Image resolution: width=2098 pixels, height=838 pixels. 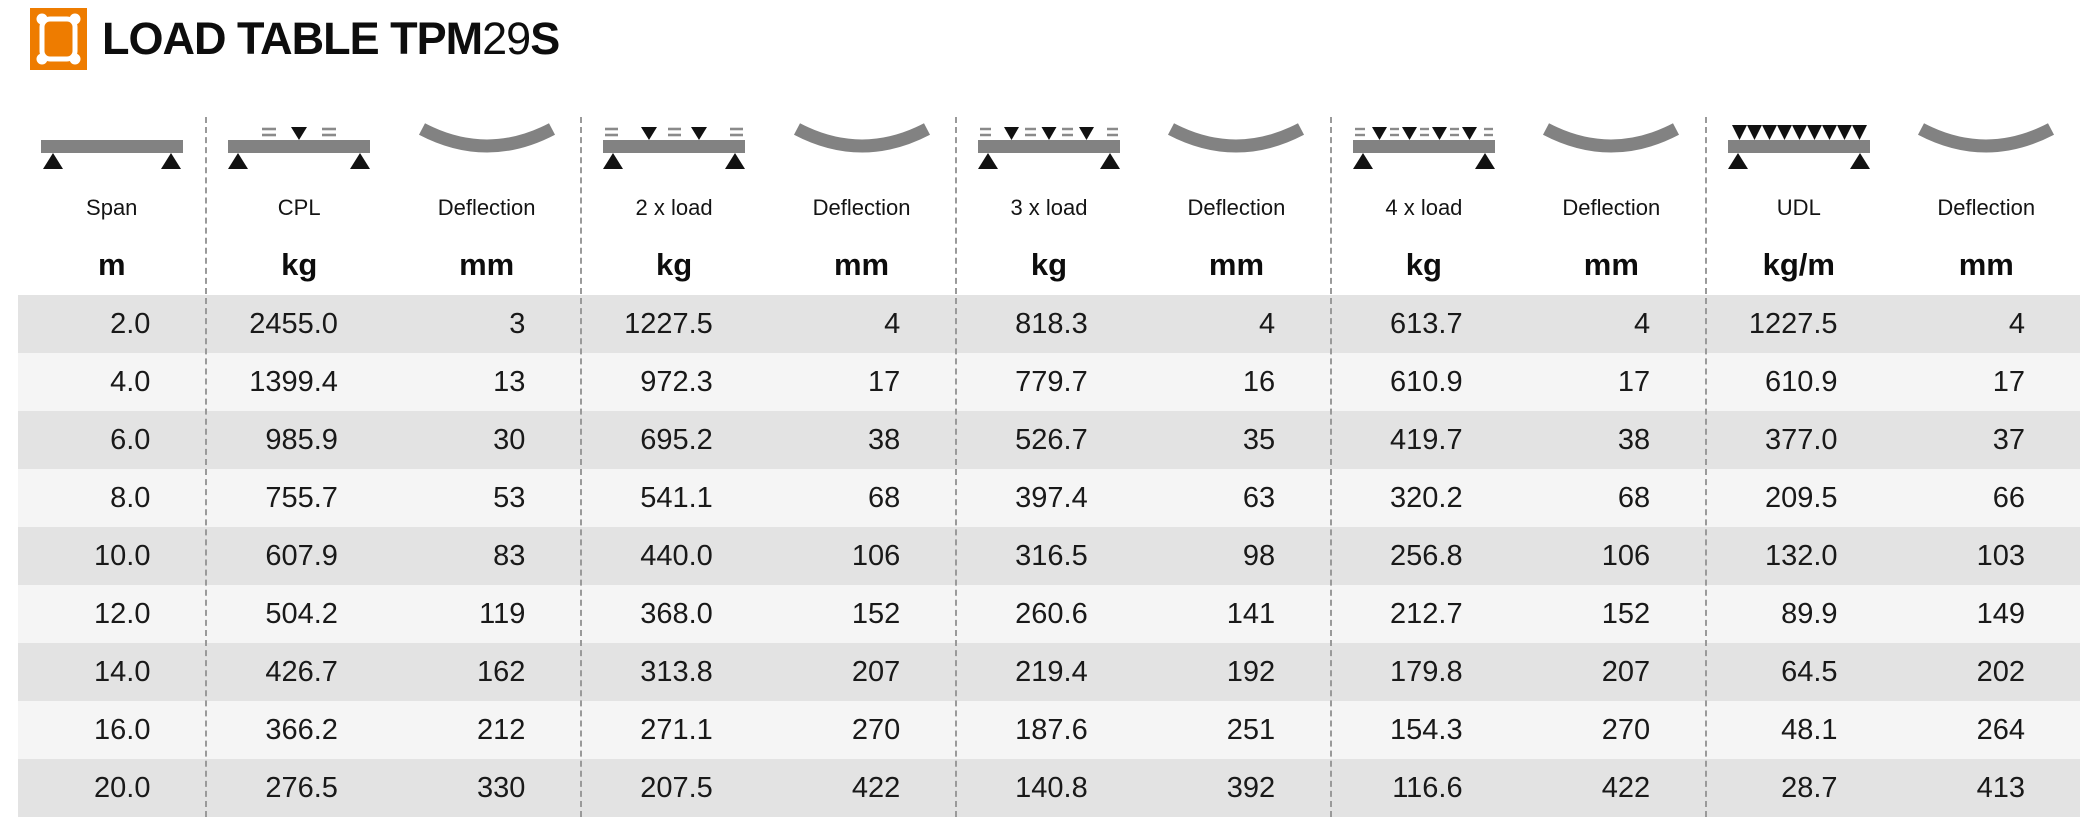 What do you see at coordinates (876, 614) in the screenshot?
I see `cell-deflection2: 152` at bounding box center [876, 614].